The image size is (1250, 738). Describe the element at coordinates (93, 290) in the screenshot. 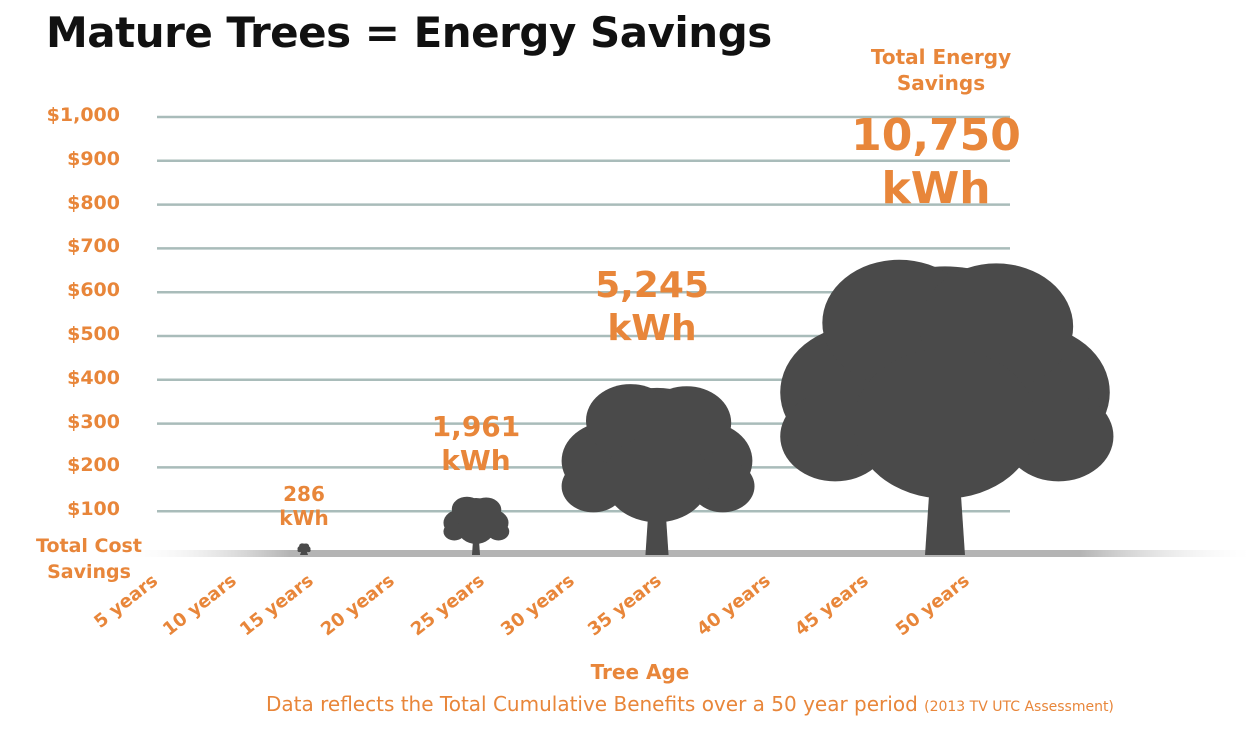

I see `y-tick-label: $600` at that location.